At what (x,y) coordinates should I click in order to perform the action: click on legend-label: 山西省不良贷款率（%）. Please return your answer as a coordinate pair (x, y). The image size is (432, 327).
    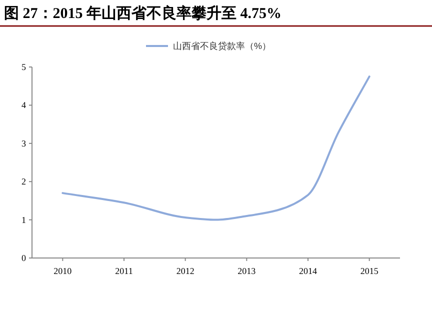
    Looking at the image, I should click on (222, 46).